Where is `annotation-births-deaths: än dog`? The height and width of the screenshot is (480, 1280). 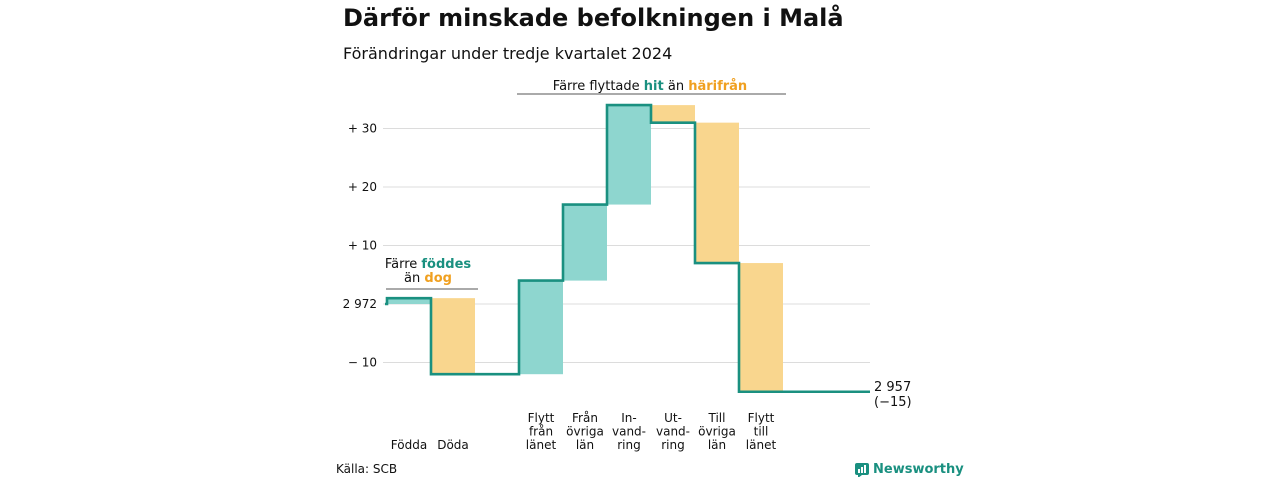 annotation-births-deaths: än dog is located at coordinates (428, 278).